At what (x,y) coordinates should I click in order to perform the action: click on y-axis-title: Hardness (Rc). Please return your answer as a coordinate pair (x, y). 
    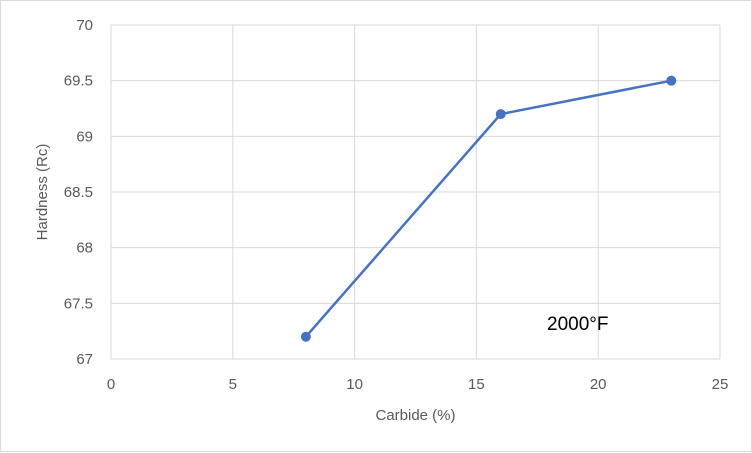
    Looking at the image, I should click on (42, 192).